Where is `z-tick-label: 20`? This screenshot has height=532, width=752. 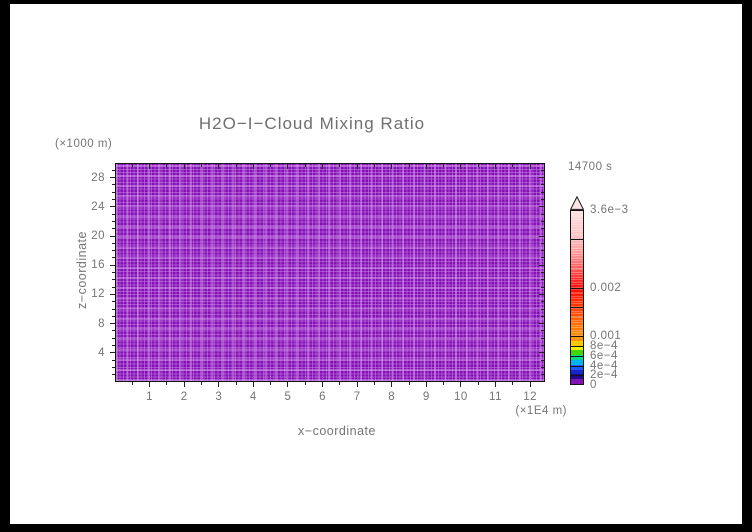
z-tick-label: 20 is located at coordinates (98, 236).